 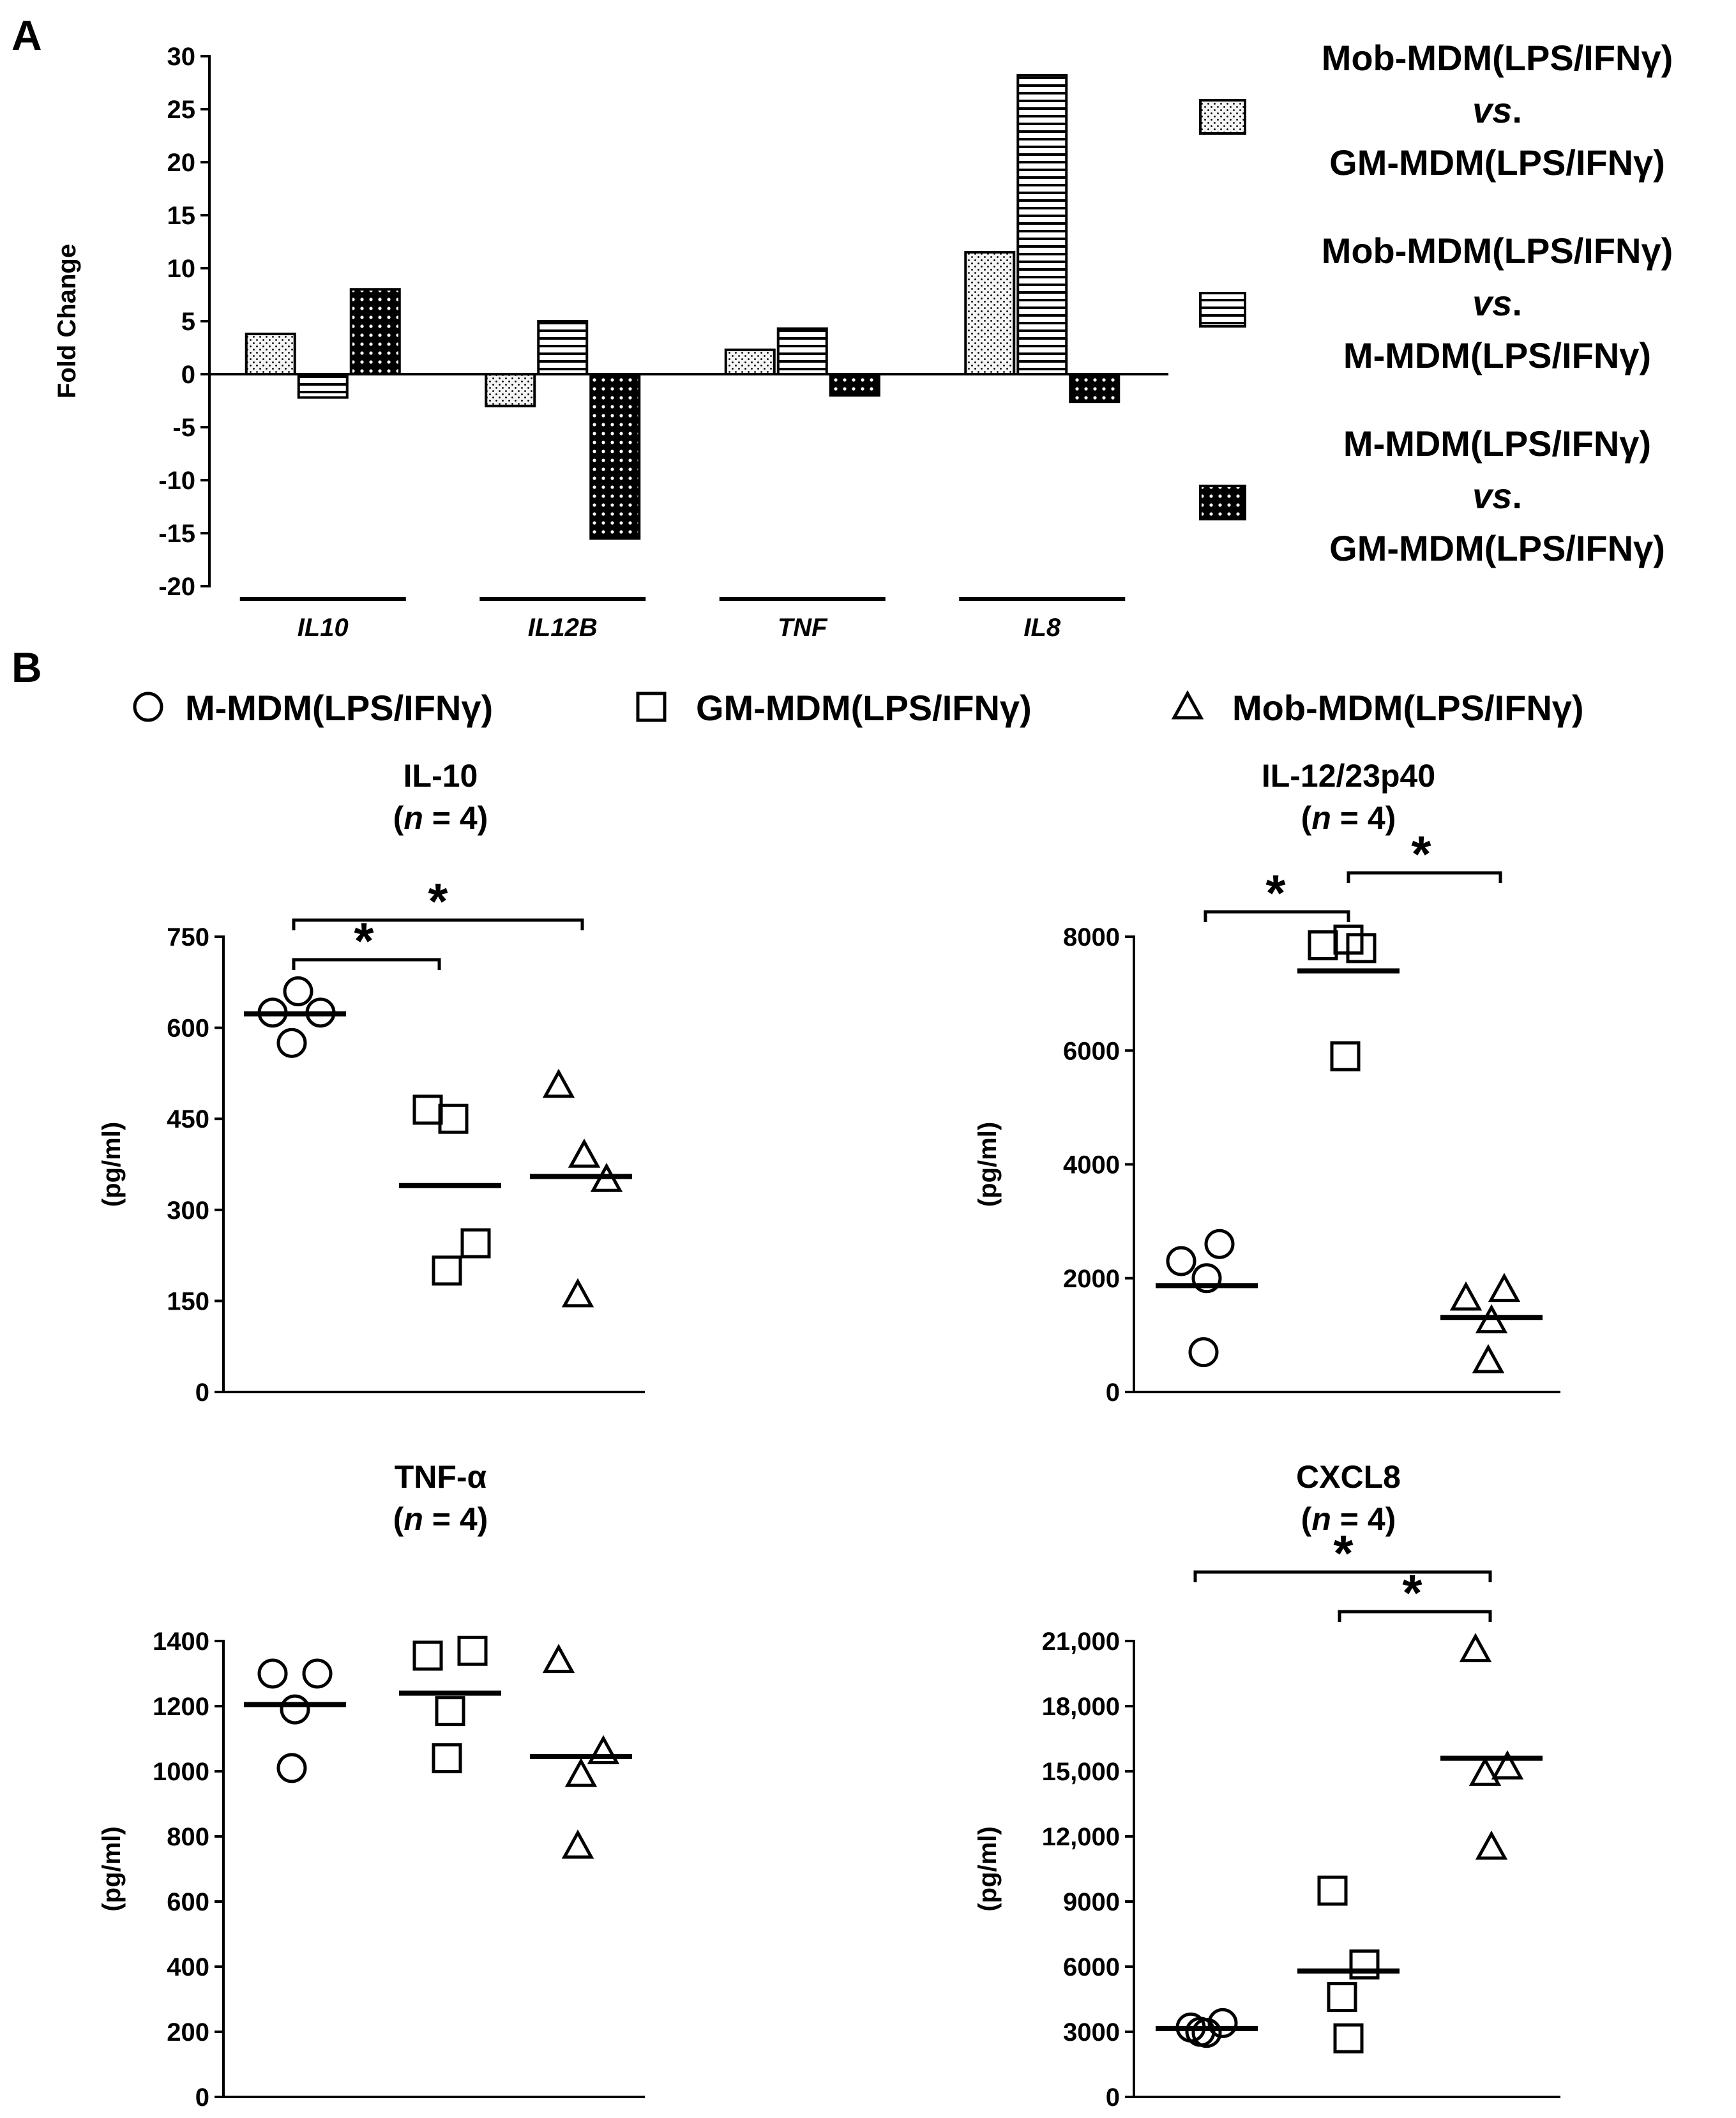 I want to click on y-tick-label: 150, so click(x=188, y=1301).